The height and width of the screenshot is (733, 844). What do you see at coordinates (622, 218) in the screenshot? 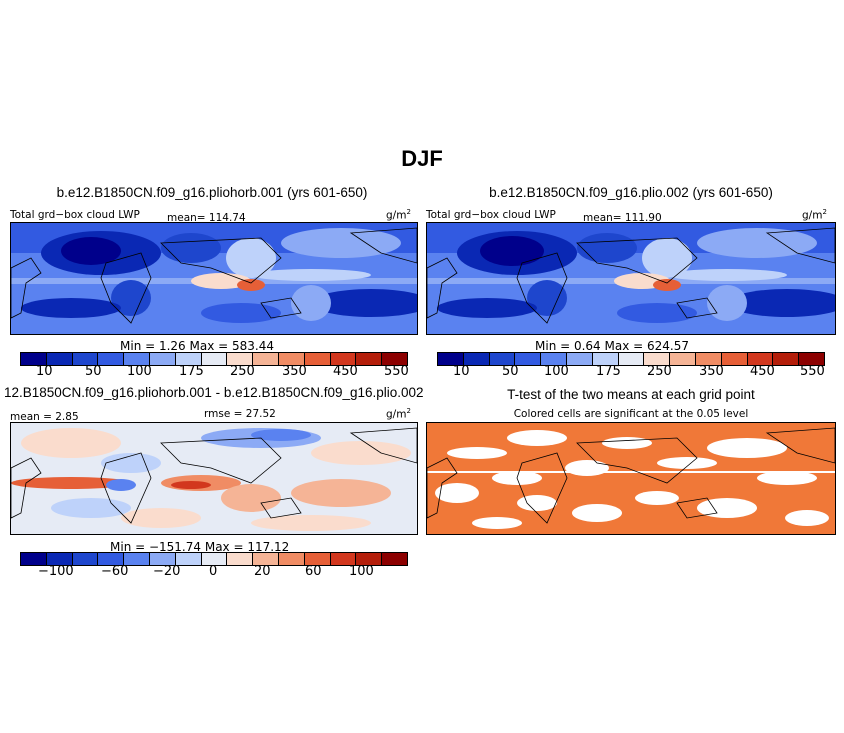
I see `mean-label-top-right: mean= 111.90` at bounding box center [622, 218].